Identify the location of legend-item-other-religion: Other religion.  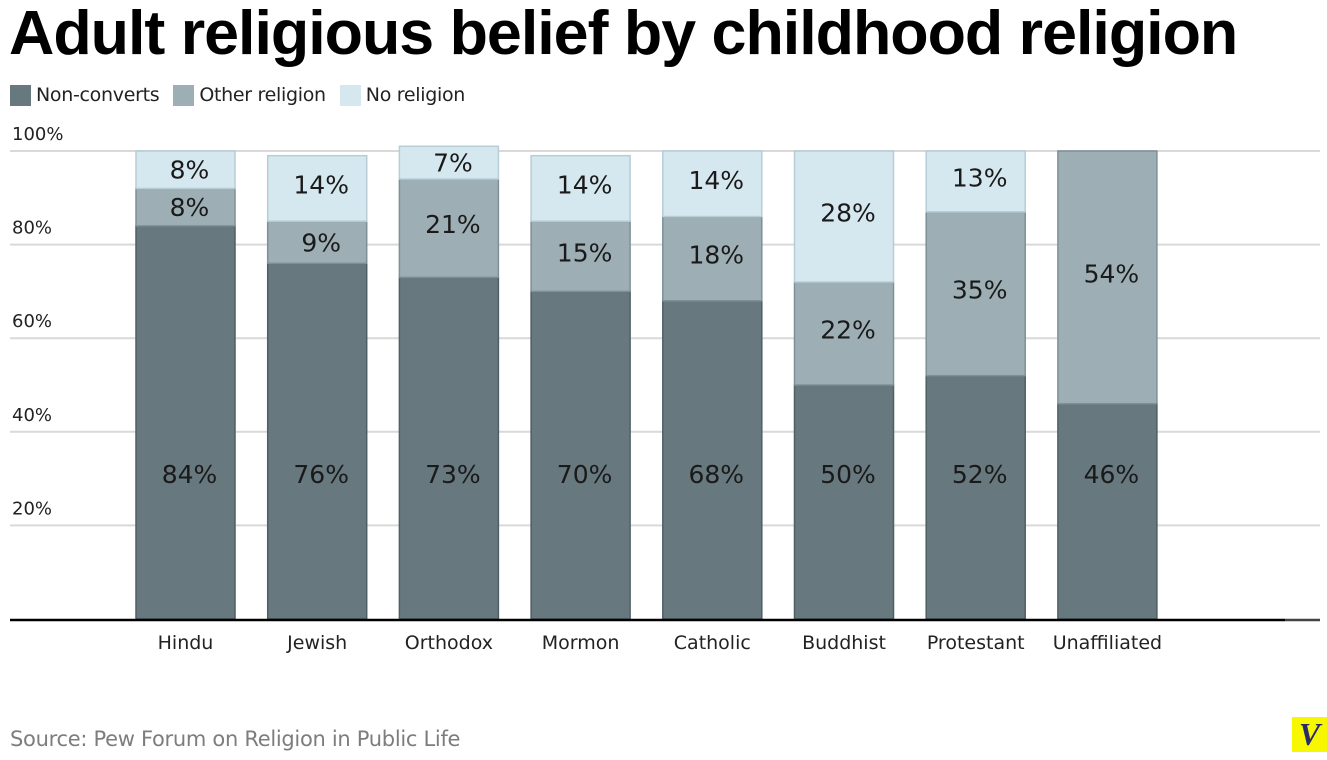
(249, 95).